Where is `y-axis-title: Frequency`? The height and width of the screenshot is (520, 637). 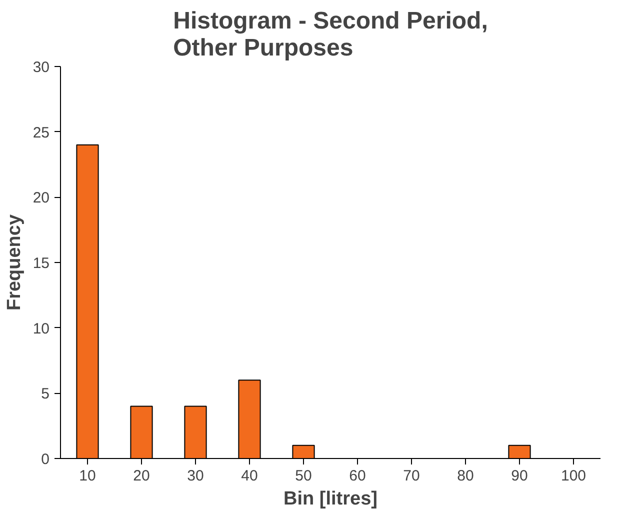
y-axis-title: Frequency is located at coordinates (14, 262).